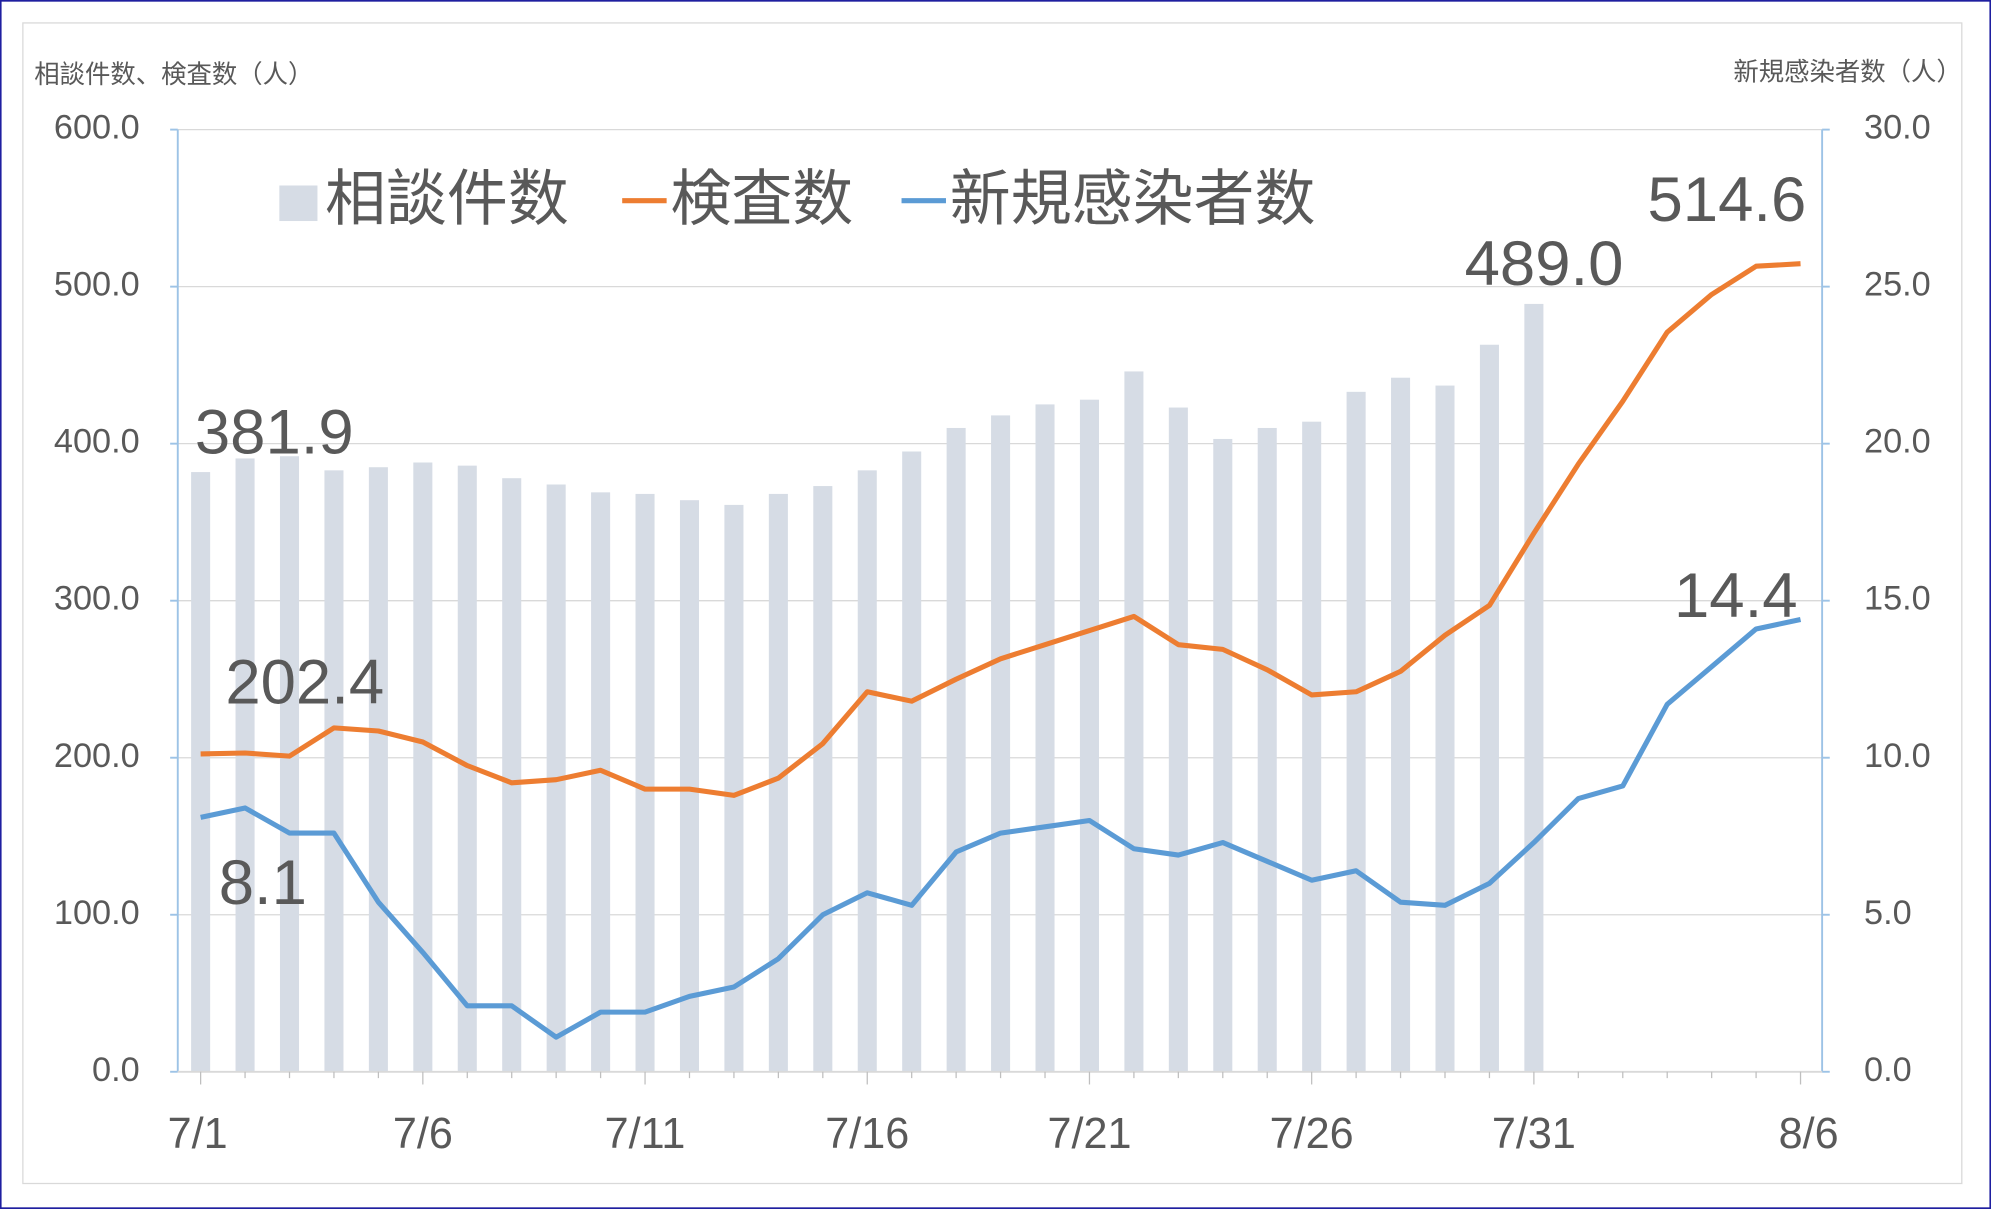  I want to click on data-label: 8.1, so click(263, 883).